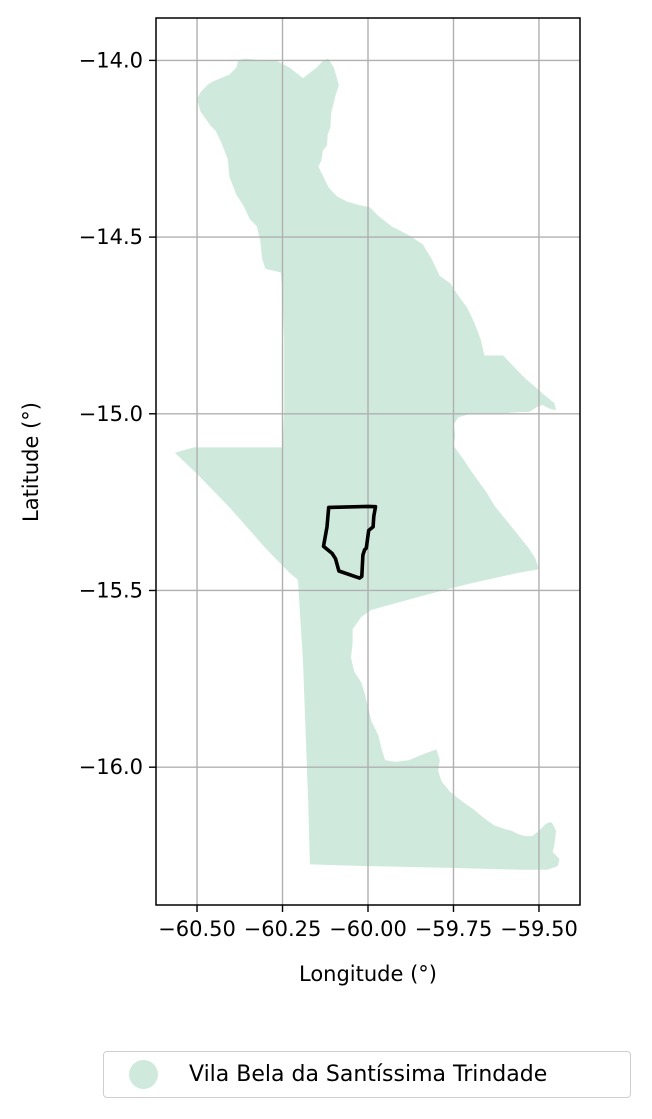  What do you see at coordinates (283, 929) in the screenshot?
I see `x-tick-label: −60.25` at bounding box center [283, 929].